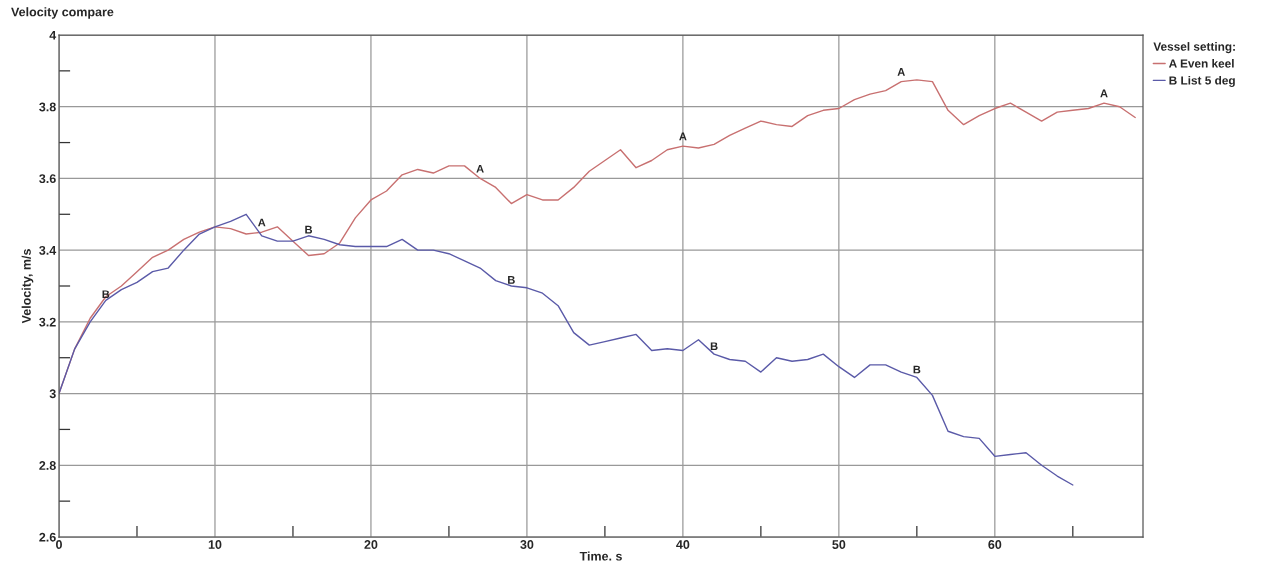  I want to click on y-tick-label: 4, so click(53, 35).